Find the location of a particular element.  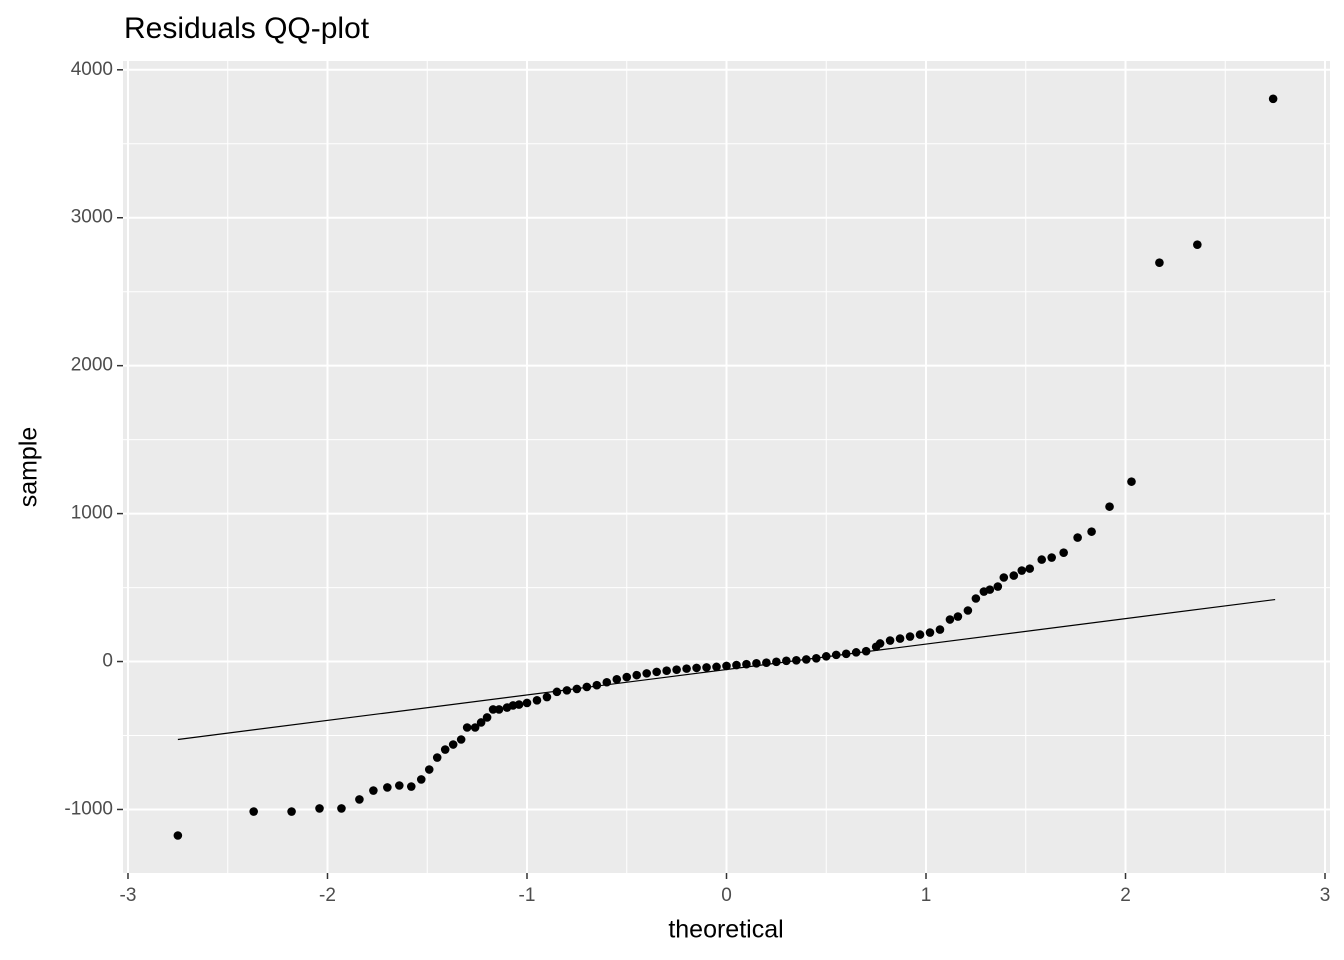

y-tick-label: 3000 is located at coordinates (92, 217).